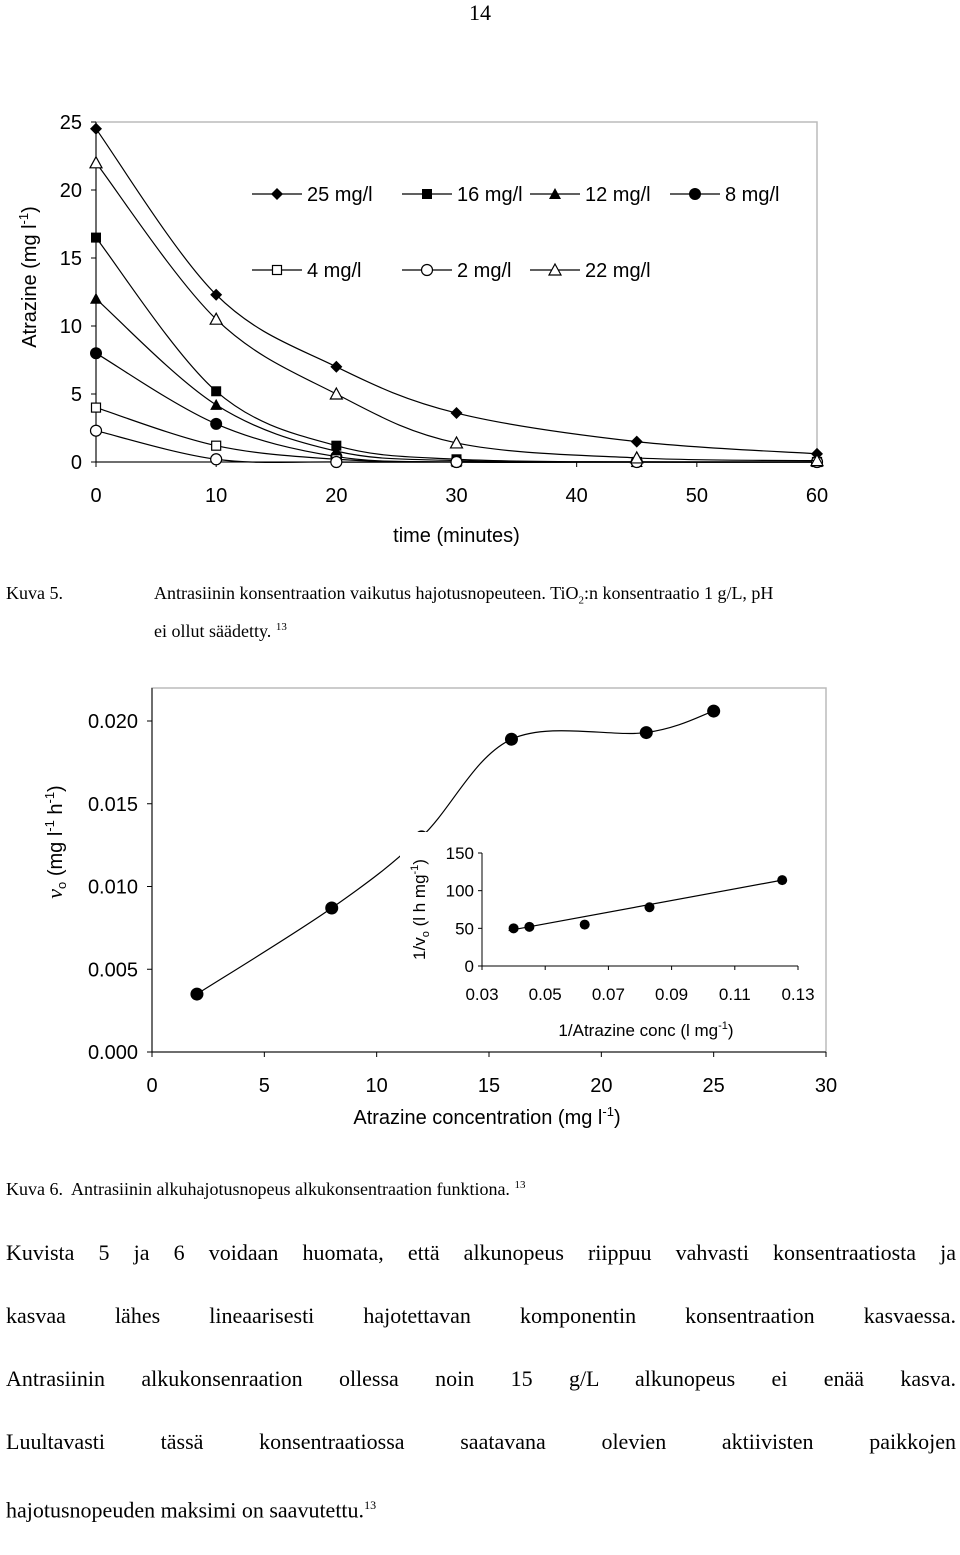 The image size is (960, 1555). Describe the element at coordinates (469, 966) in the screenshot. I see `inset-y-tick-label: 0` at that location.